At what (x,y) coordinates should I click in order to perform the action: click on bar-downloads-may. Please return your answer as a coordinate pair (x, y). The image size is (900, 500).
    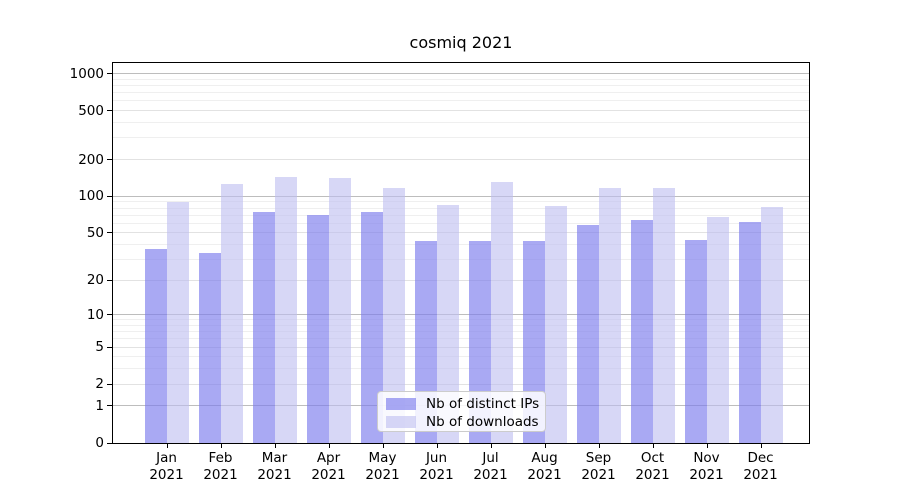
    Looking at the image, I should click on (393, 315).